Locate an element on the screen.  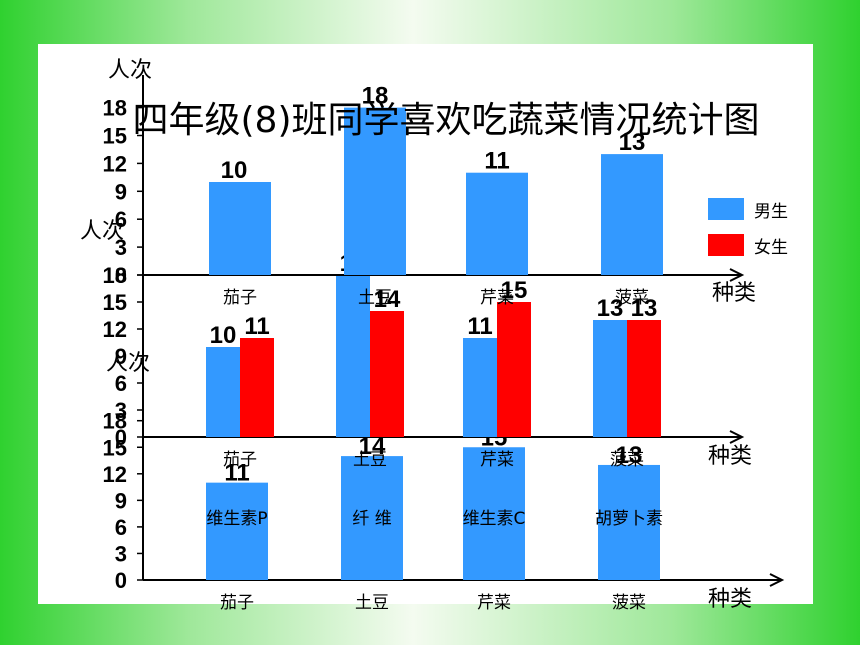
bar-value-label-boys: 11 is located at coordinates (479, 326).